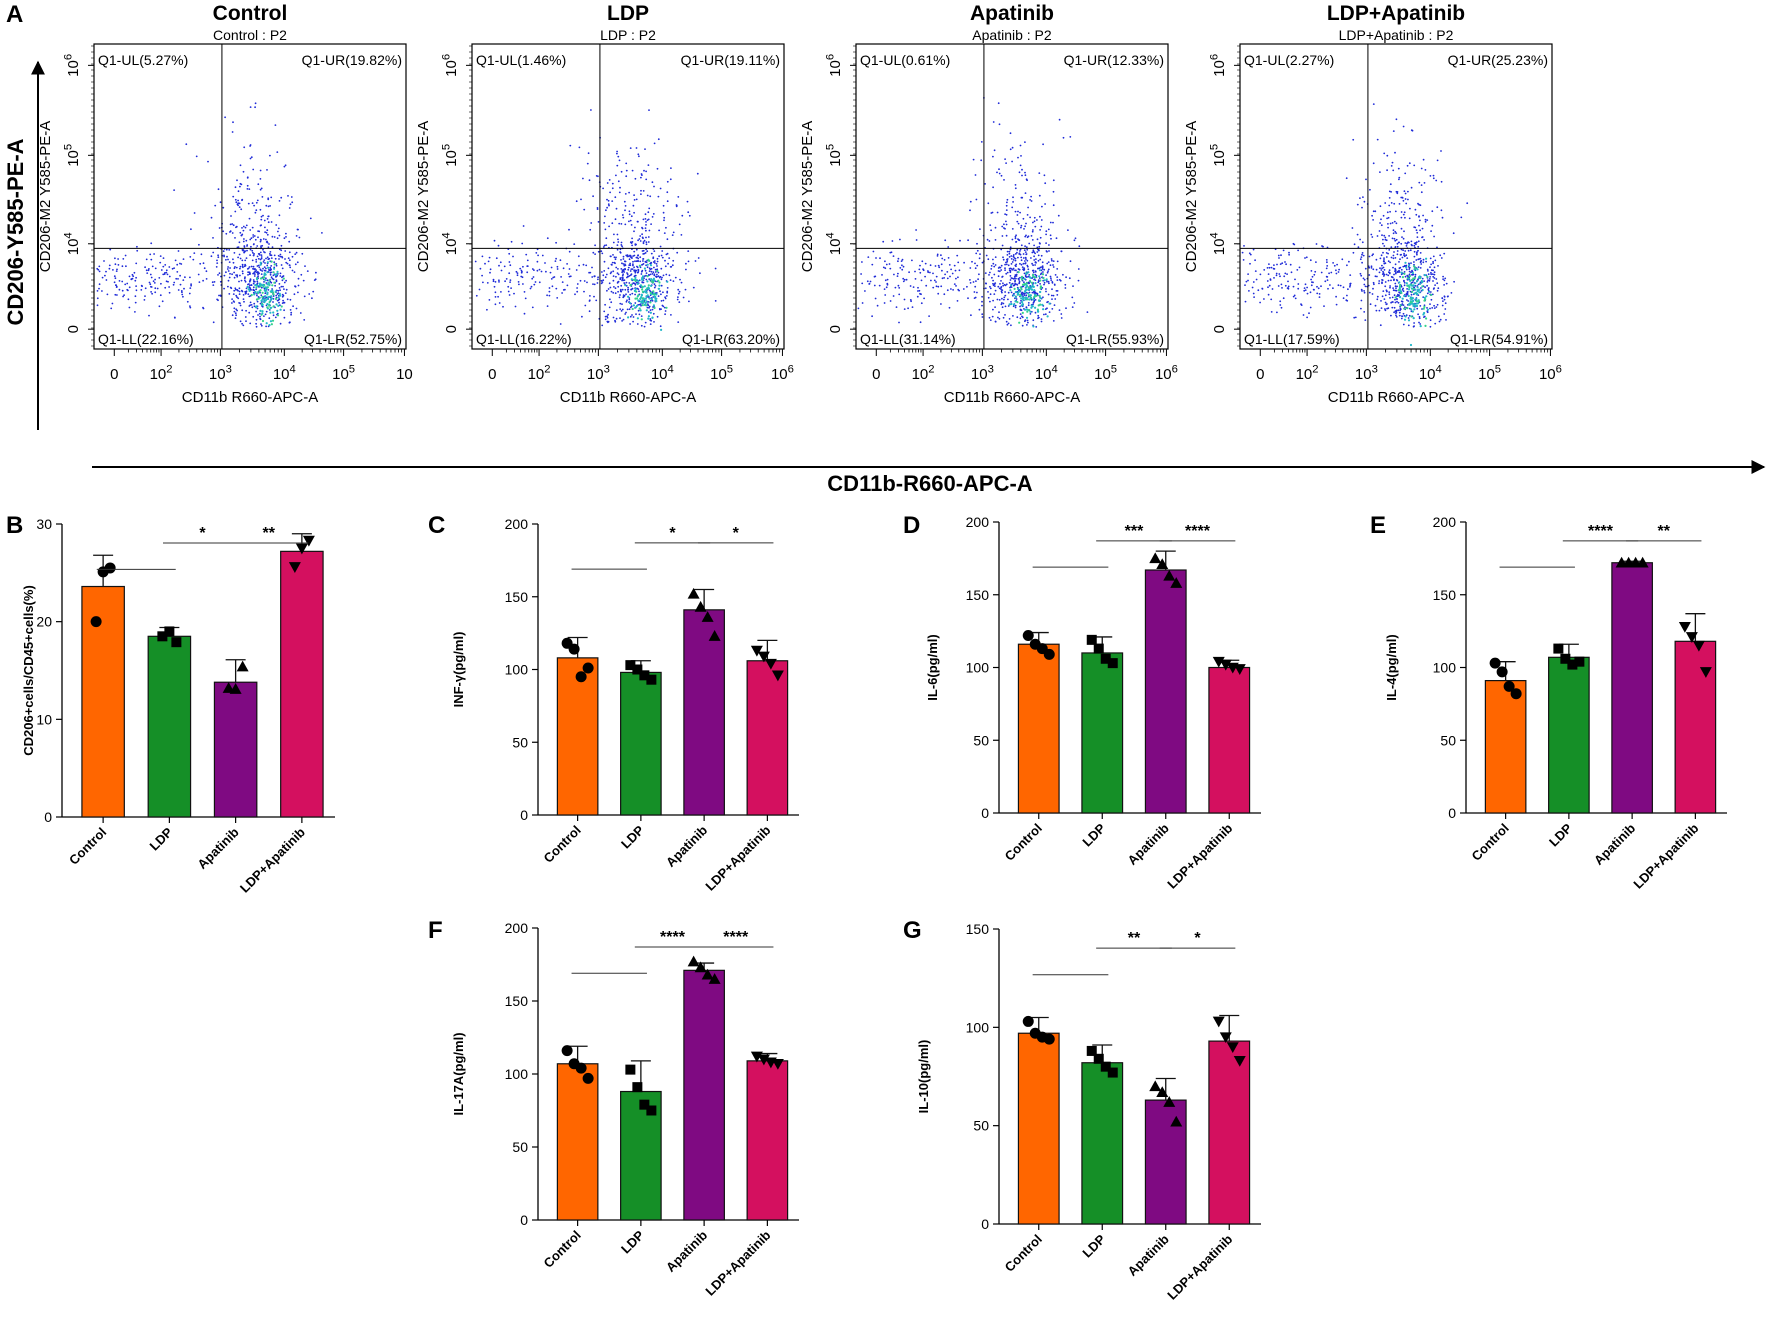 The height and width of the screenshot is (1329, 1772). I want to click on flow-x-tick-label: 0, so click(1260, 374).